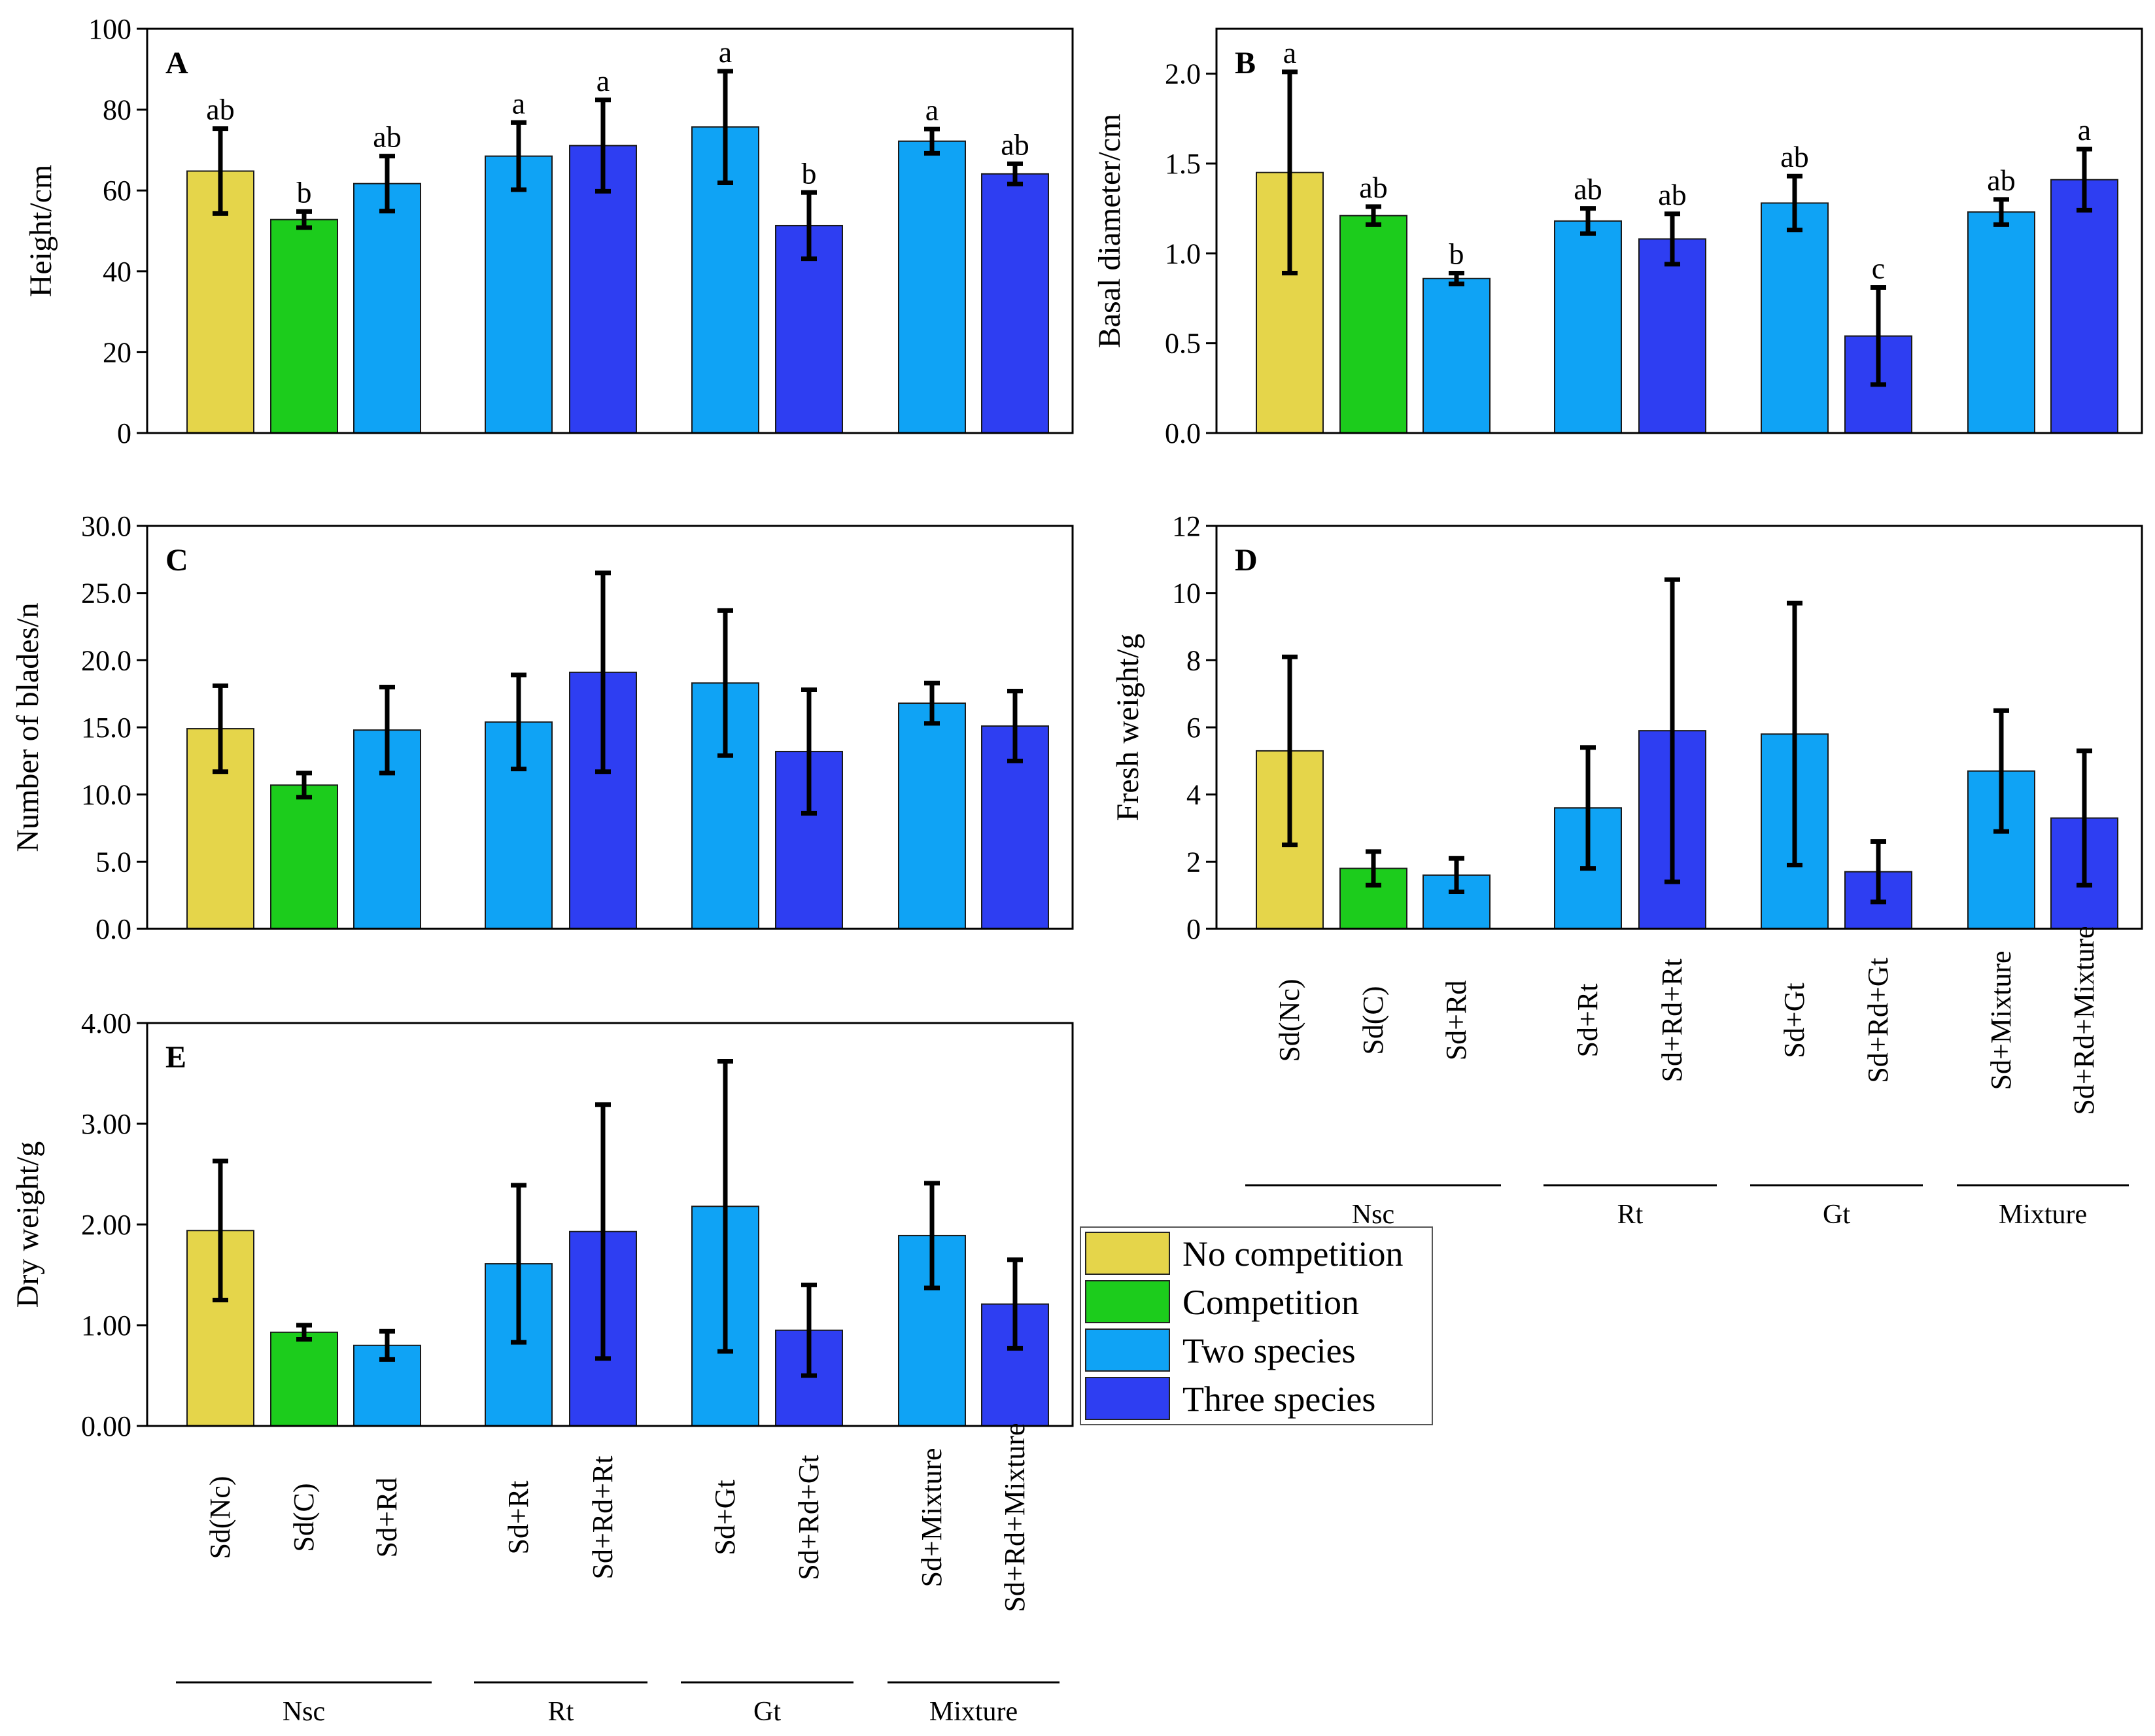 This screenshot has height=1736, width=2155. I want to click on y-tick-label-a: 80, so click(117, 110).